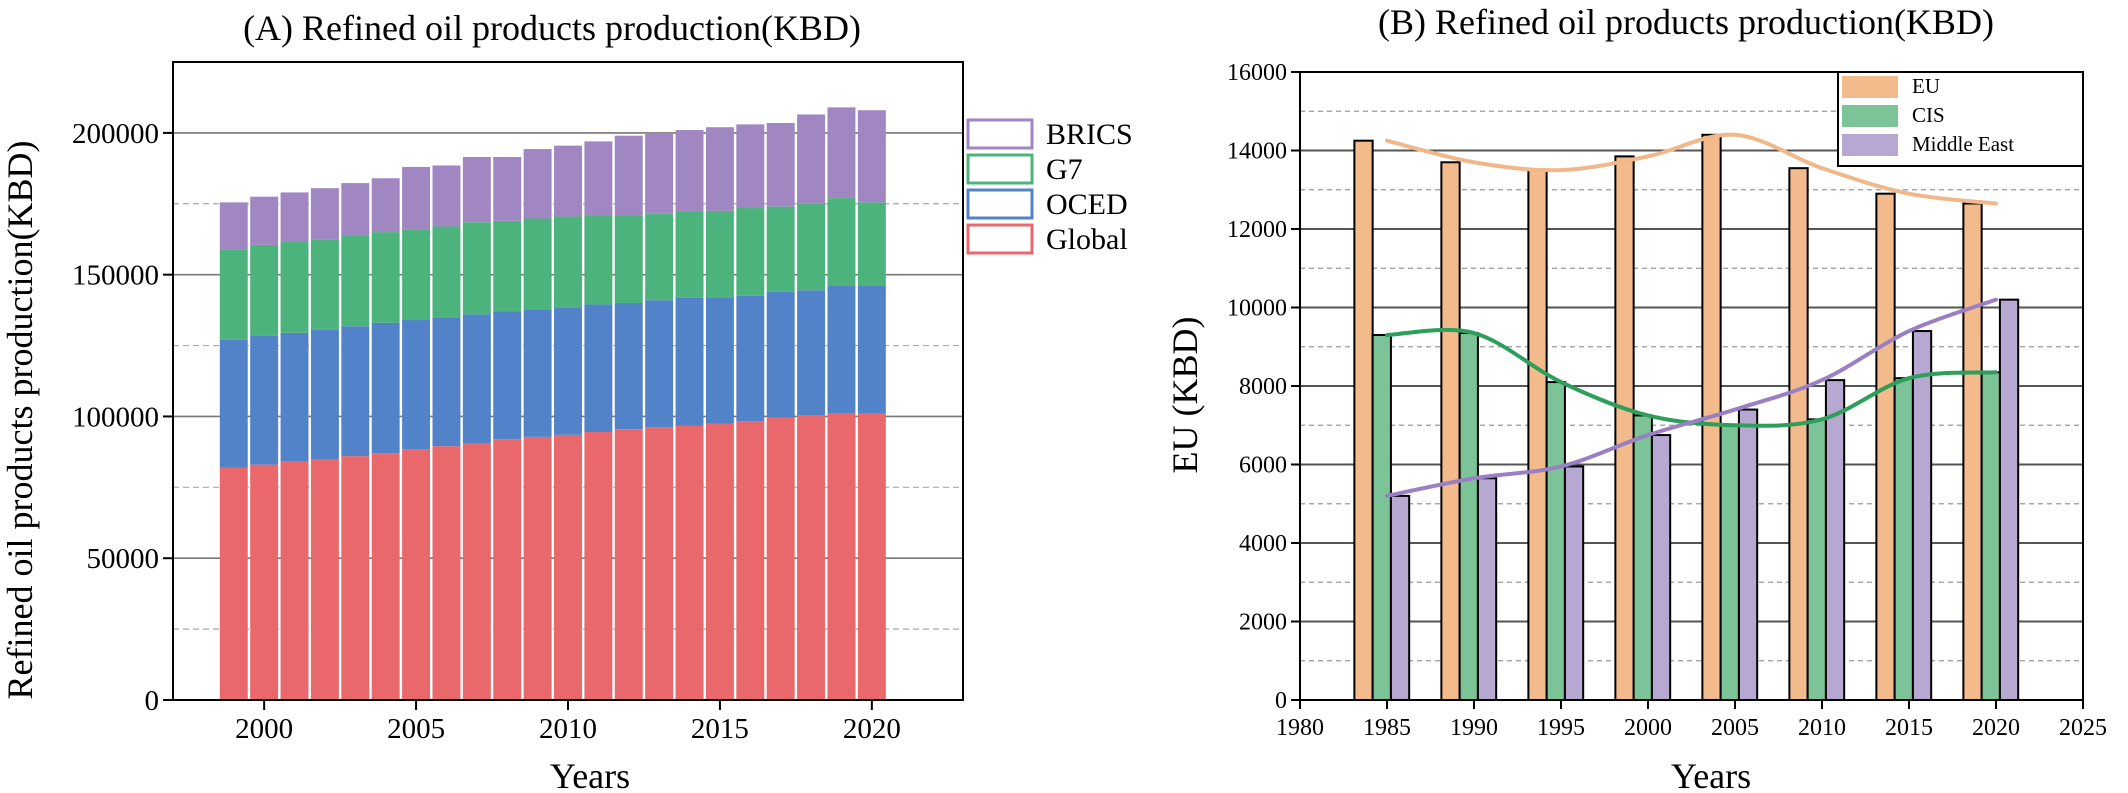 The height and width of the screenshot is (793, 2128). What do you see at coordinates (115, 134) in the screenshot?
I see `panel-a-y-tick-label: 200000` at bounding box center [115, 134].